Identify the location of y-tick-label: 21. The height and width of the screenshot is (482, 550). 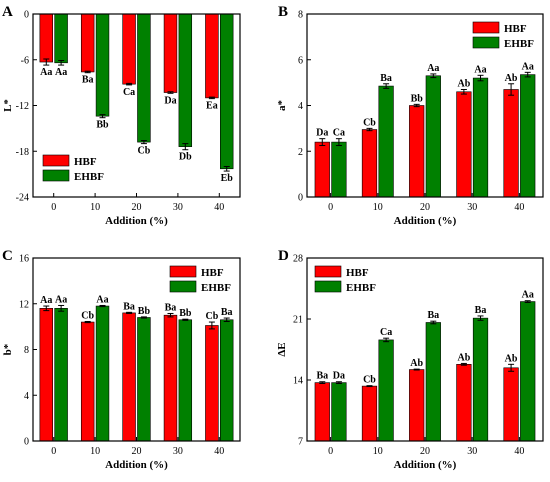
(298, 320).